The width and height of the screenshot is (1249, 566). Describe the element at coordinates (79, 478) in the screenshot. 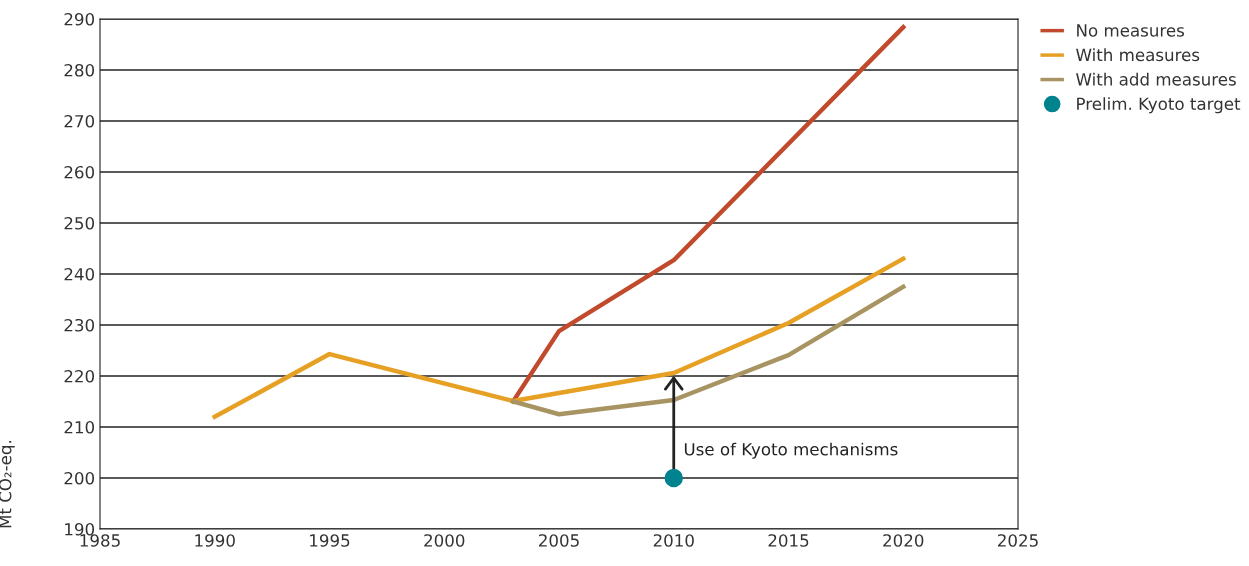

I see `y-tick-label: 200` at that location.